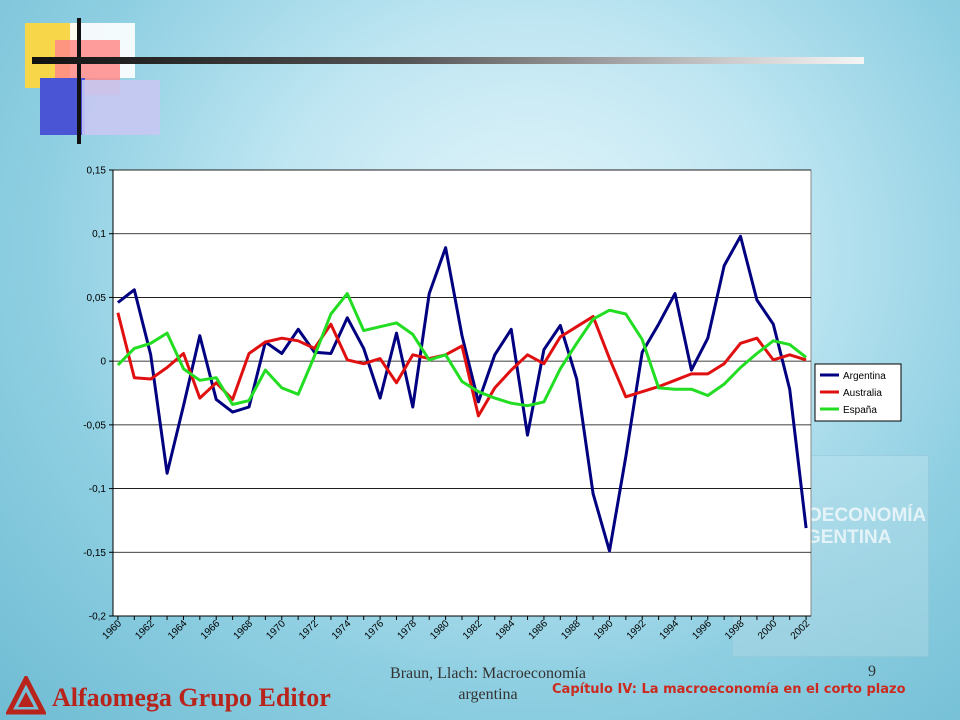  I want to click on y-tick-label: 0, so click(103, 362).